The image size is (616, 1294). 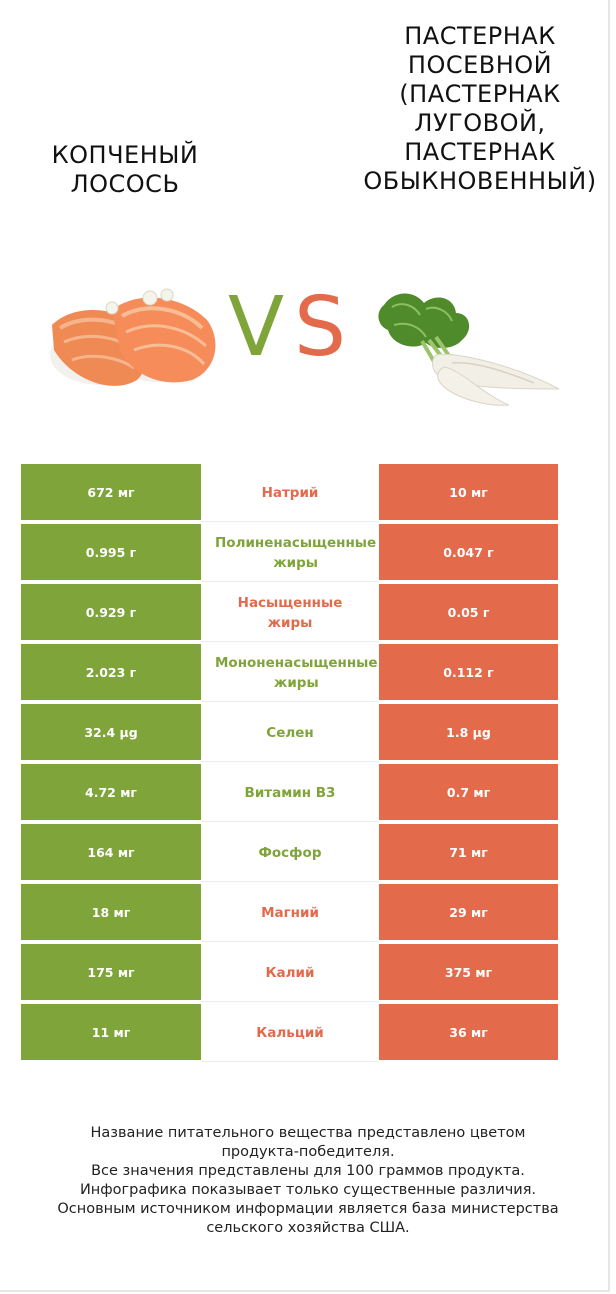 I want to click on nutrient-label: Калий, so click(x=290, y=972).